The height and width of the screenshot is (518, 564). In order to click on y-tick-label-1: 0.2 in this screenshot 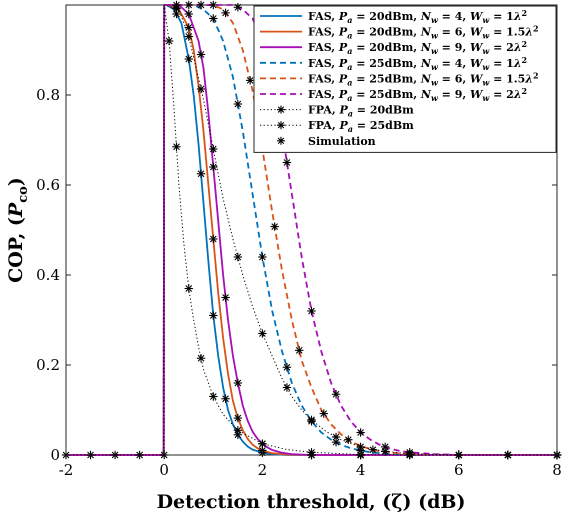, I will do `click(48, 365)`.